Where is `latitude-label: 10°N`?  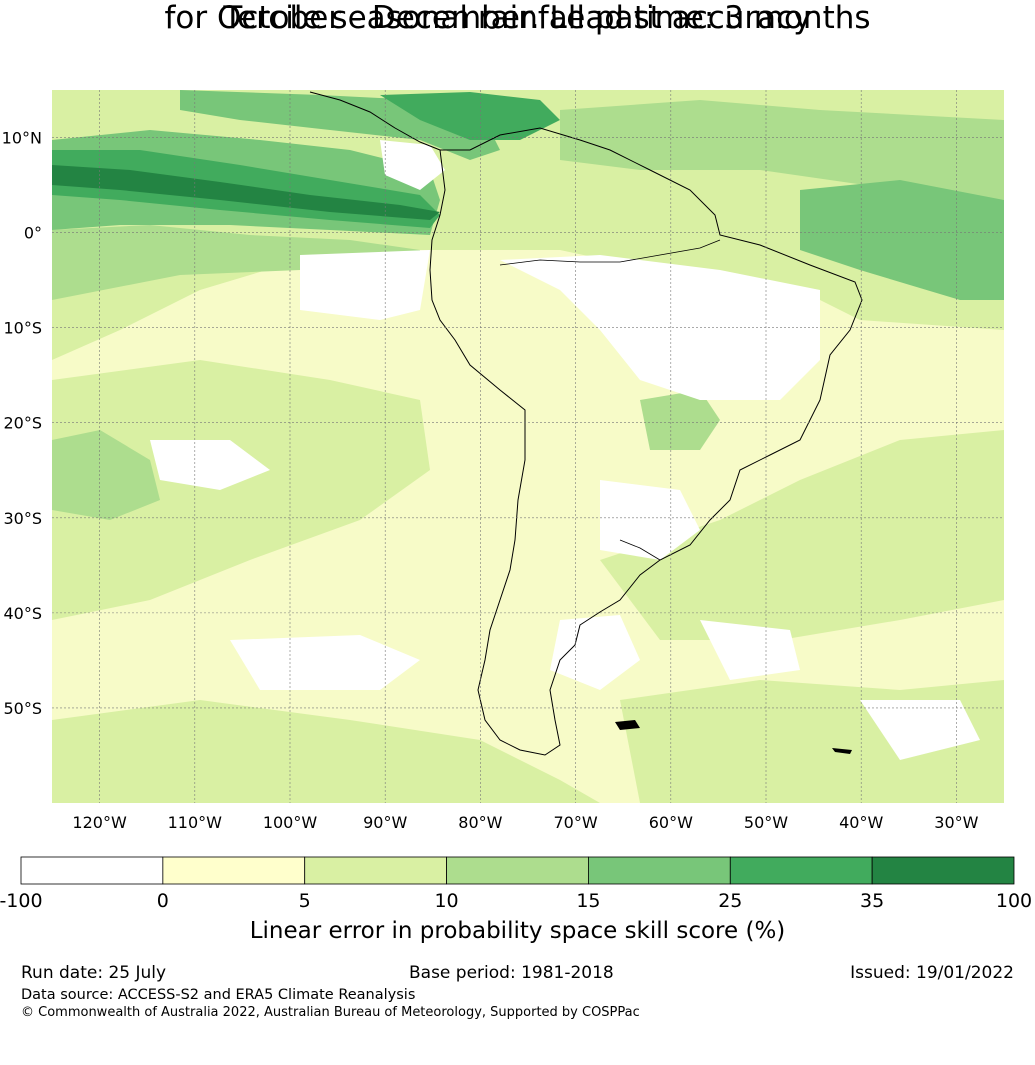 latitude-label: 10°N is located at coordinates (22, 138).